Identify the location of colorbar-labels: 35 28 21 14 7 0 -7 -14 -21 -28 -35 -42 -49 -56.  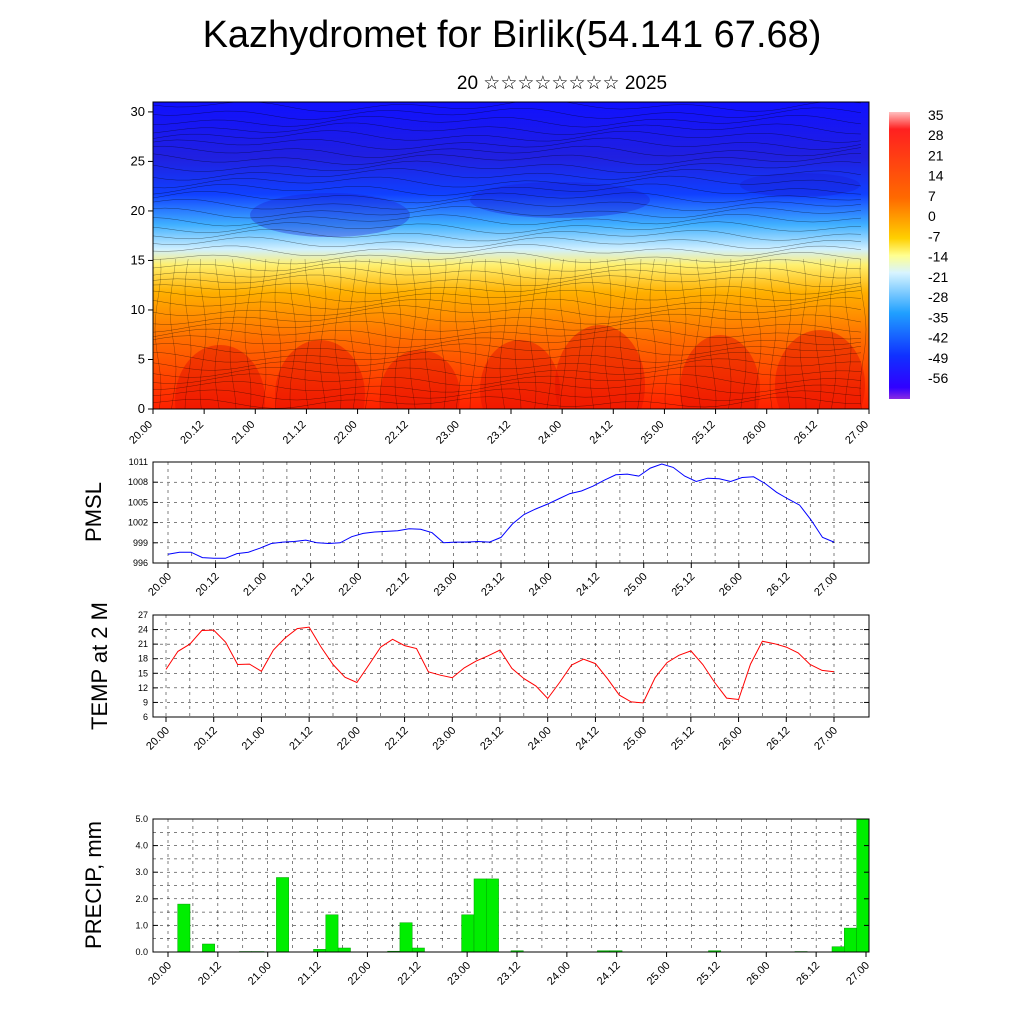
(938, 246).